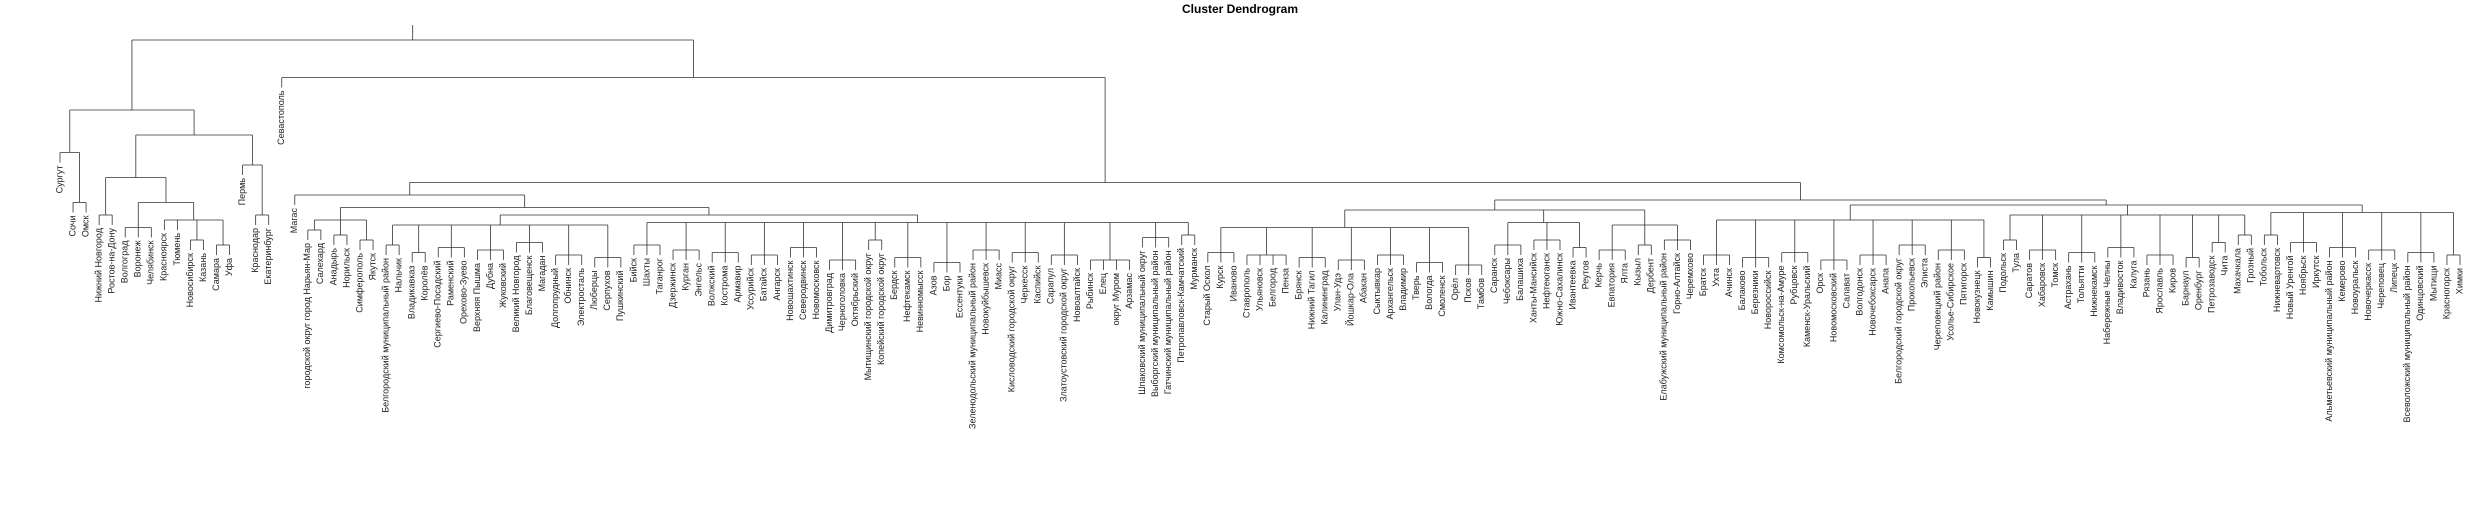 The width and height of the screenshot is (2480, 527). What do you see at coordinates (842, 302) in the screenshot?
I see `leaf-label: Черноголовка` at bounding box center [842, 302].